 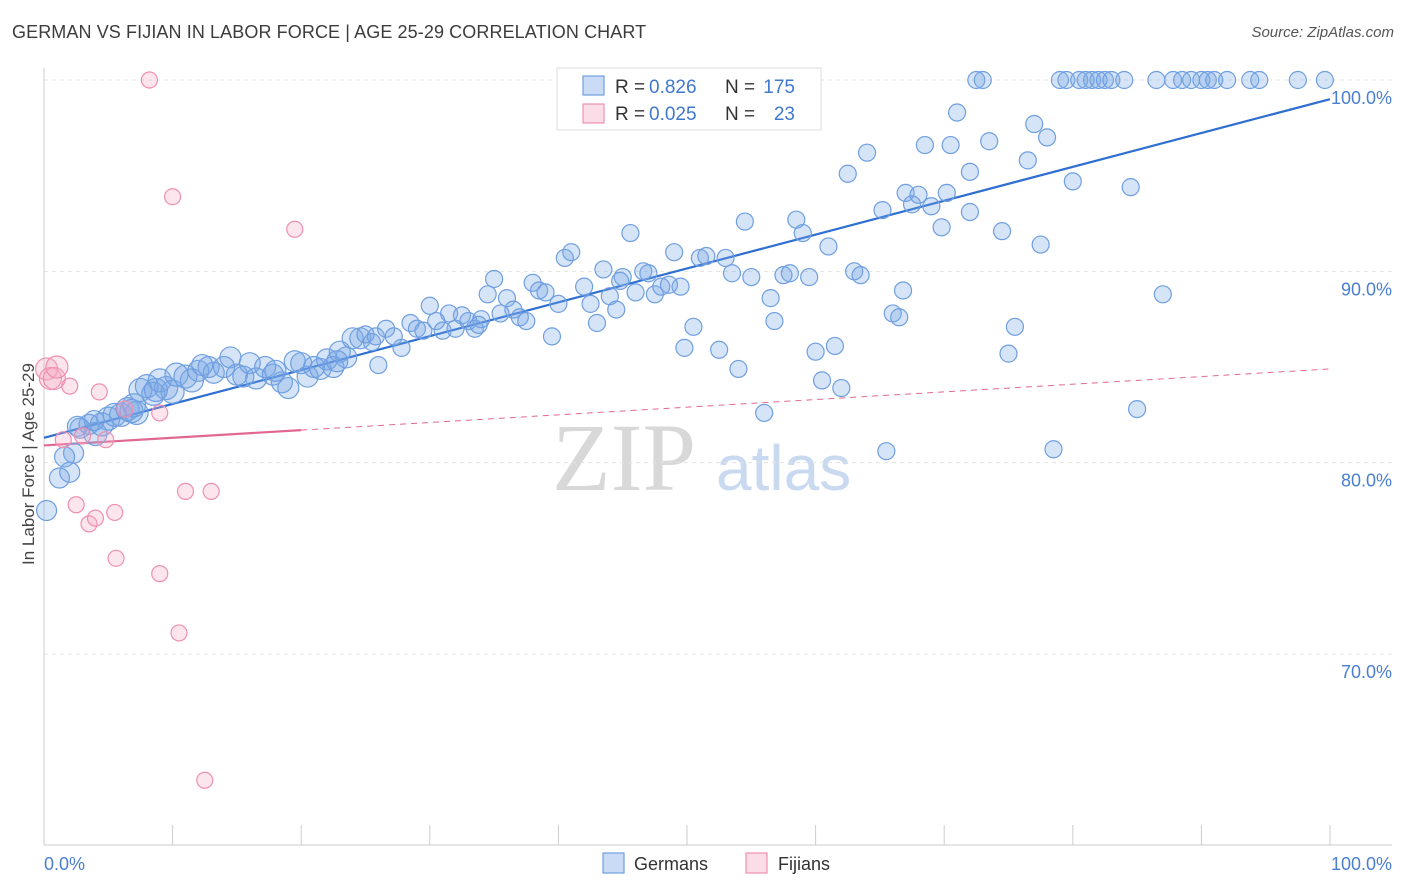 What do you see at coordinates (593, 113) in the screenshot?
I see `legend-swatch-fijians` at bounding box center [593, 113].